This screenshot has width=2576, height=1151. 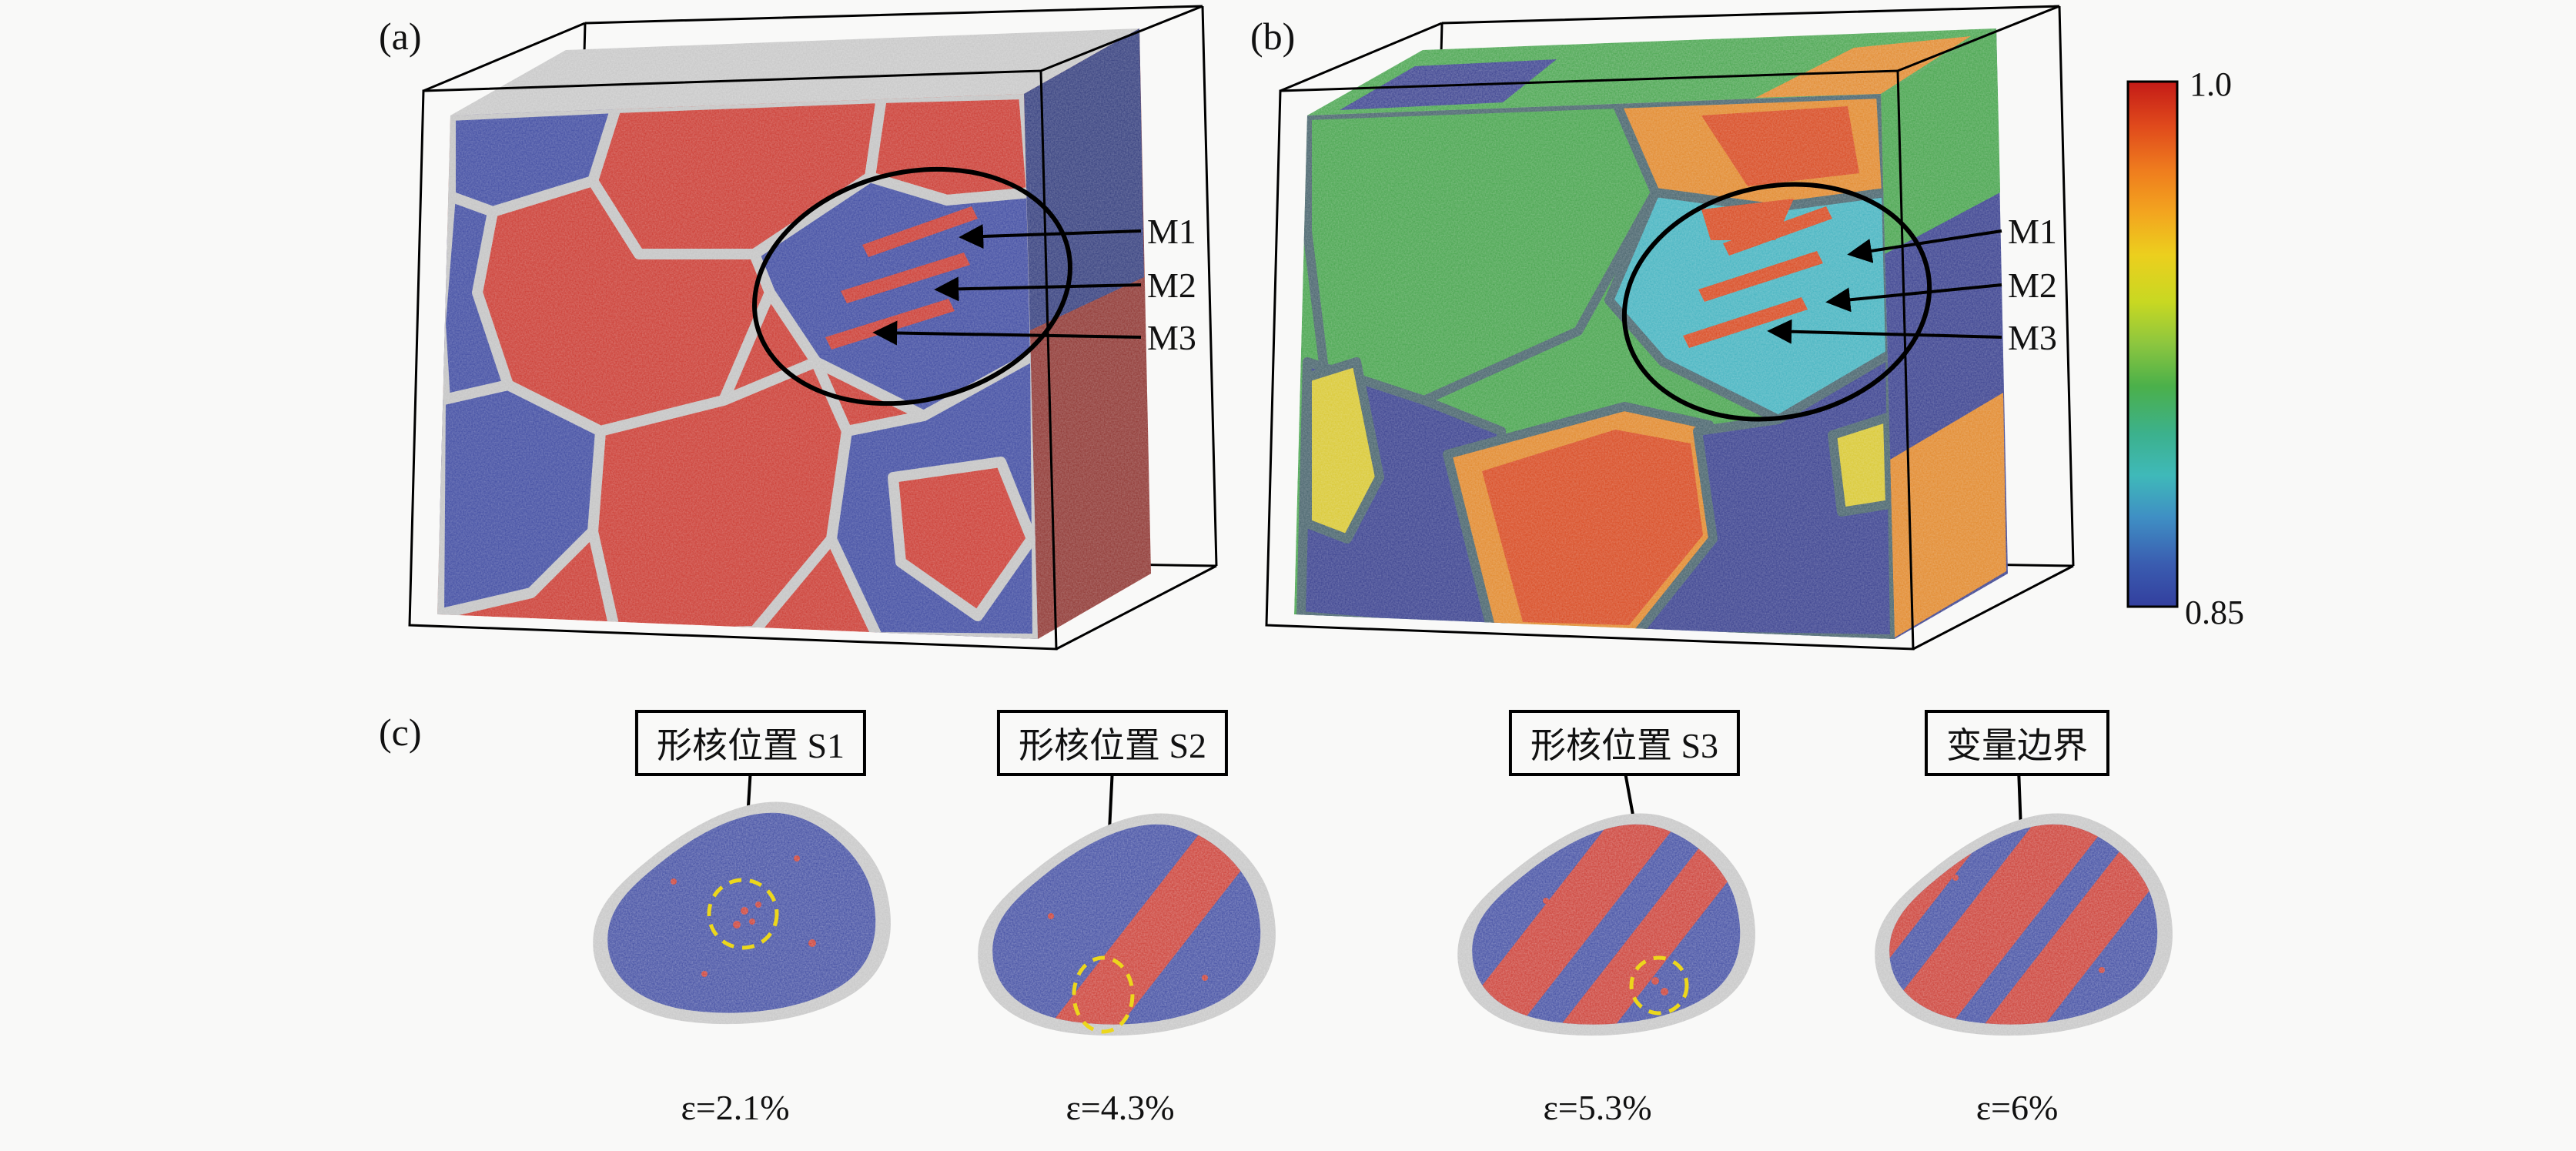 I want to click on marker-m3-label-a: M3, so click(x=1172, y=337).